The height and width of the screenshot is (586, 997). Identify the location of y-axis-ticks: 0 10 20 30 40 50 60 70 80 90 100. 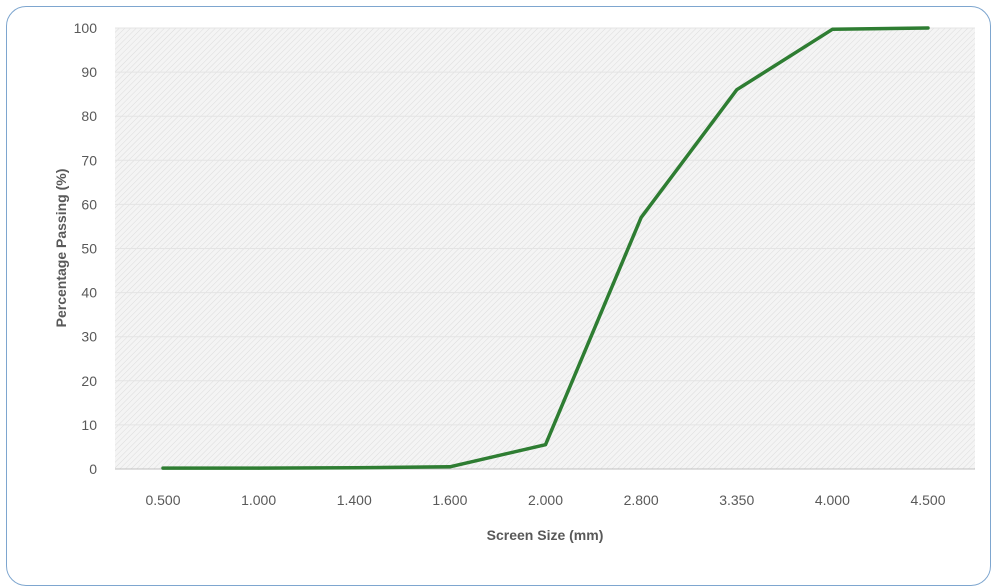
(86, 248).